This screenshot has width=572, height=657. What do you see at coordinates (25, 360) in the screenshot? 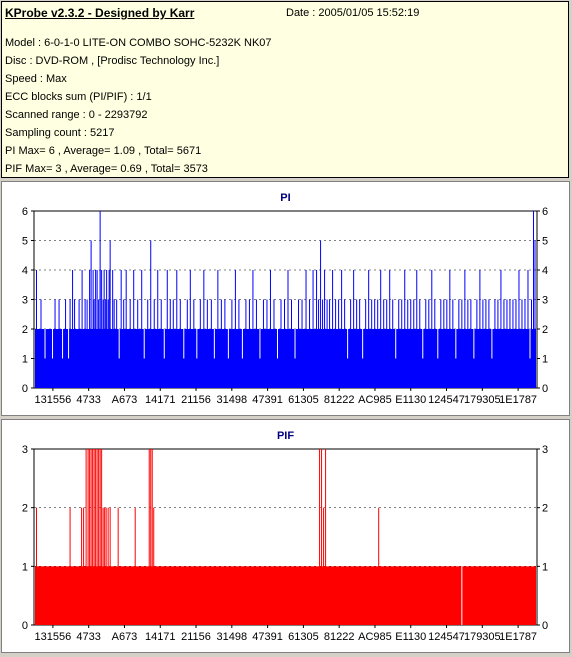
I see `pi-ytick-left: 1` at bounding box center [25, 360].